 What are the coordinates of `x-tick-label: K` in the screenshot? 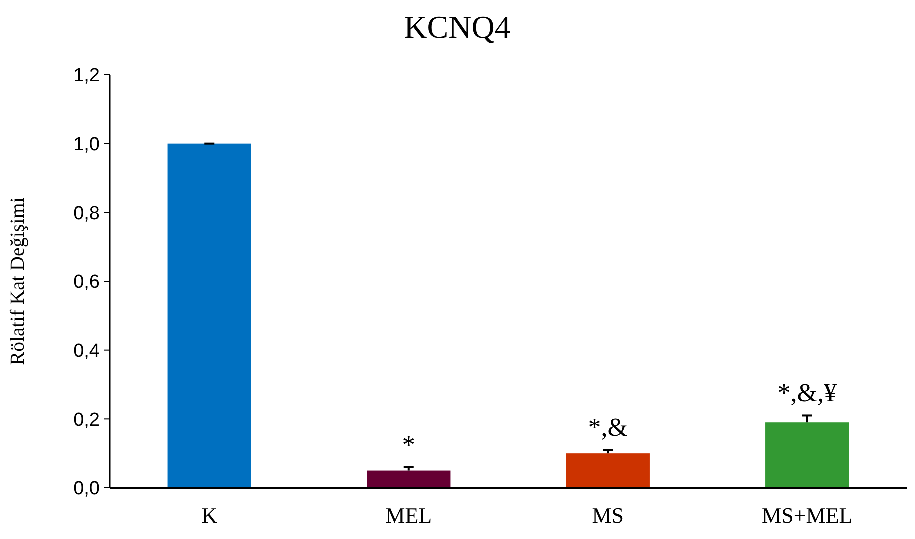 It's located at (210, 515).